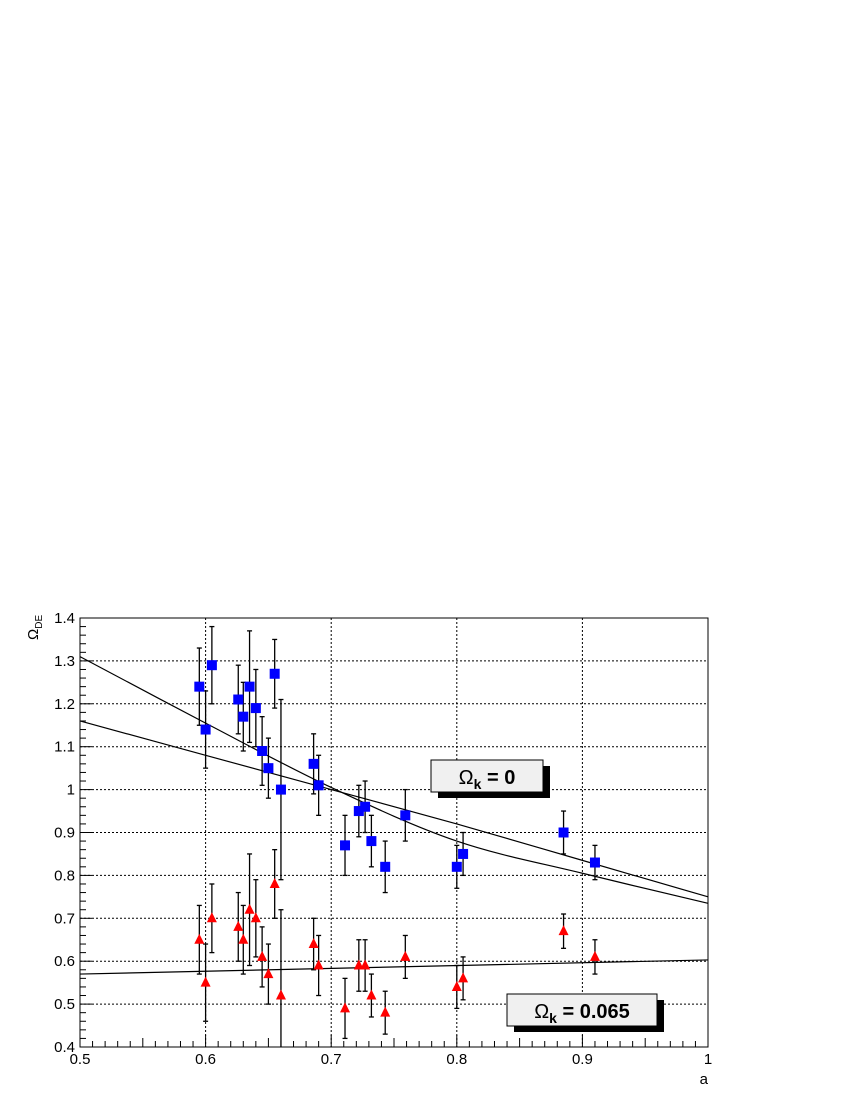 The width and height of the screenshot is (850, 1100). Describe the element at coordinates (553, 1018) in the screenshot. I see `legend-omega-k-0065-sub: k` at that location.